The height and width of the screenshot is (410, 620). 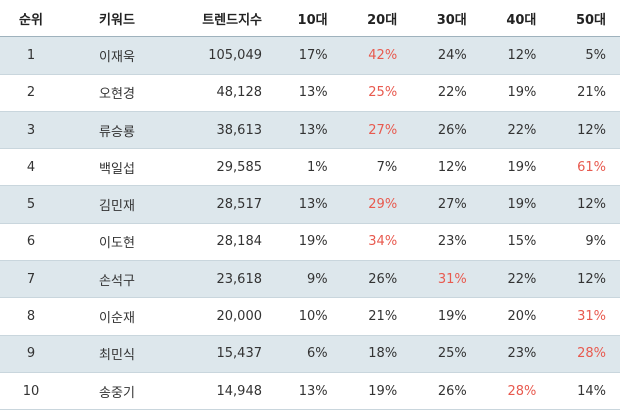 I want to click on cell-rank: 7, so click(x=31, y=279).